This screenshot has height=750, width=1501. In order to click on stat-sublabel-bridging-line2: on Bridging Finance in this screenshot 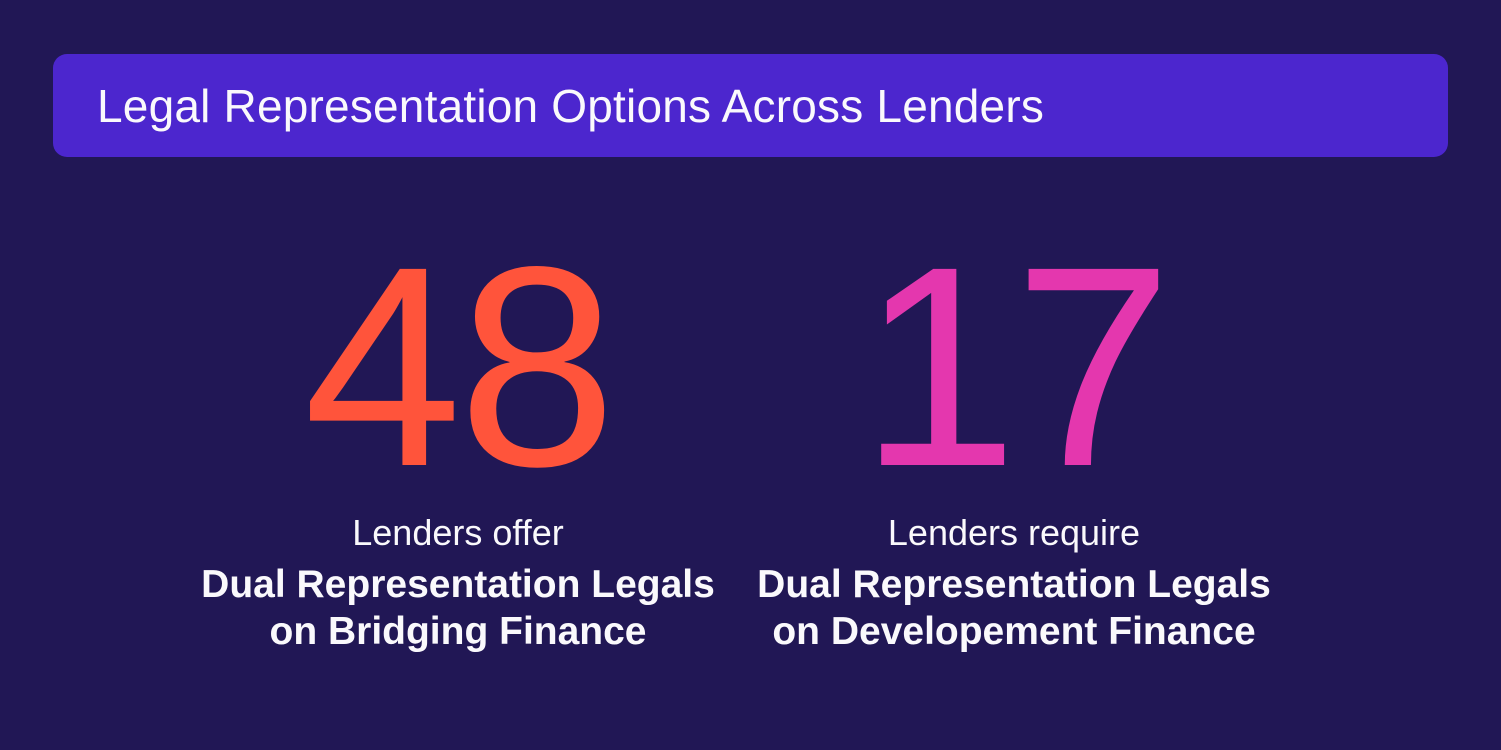, I will do `click(458, 631)`.